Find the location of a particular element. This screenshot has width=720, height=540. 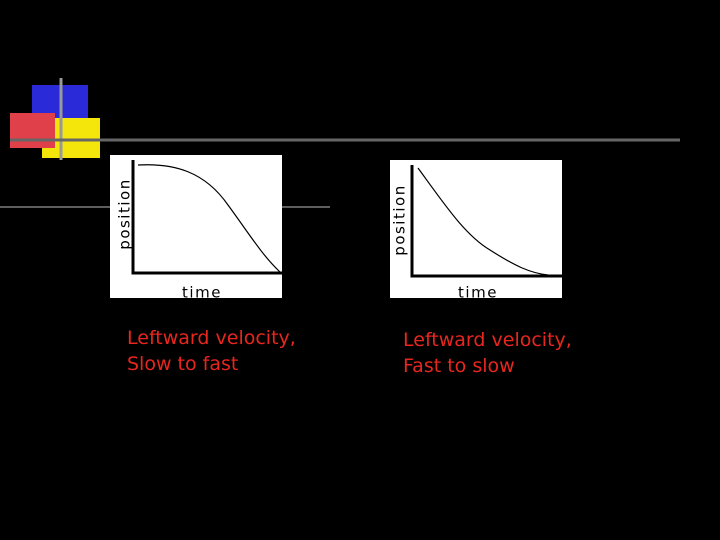

graph-1: position time is located at coordinates (196, 228).